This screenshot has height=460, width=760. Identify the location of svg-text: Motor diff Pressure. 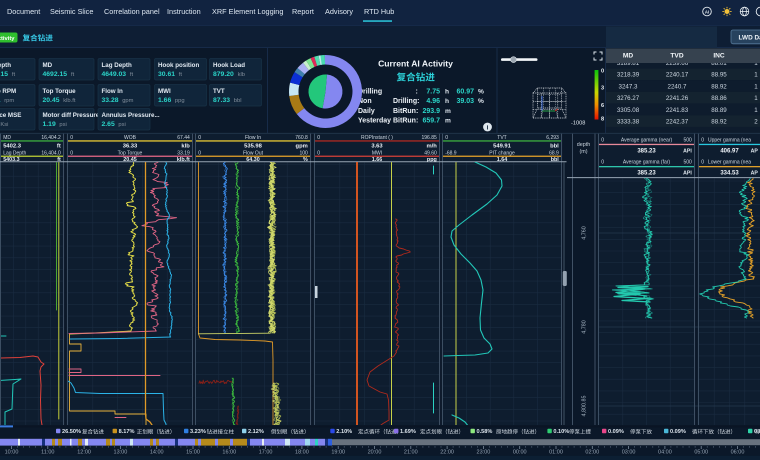
(71, 115).